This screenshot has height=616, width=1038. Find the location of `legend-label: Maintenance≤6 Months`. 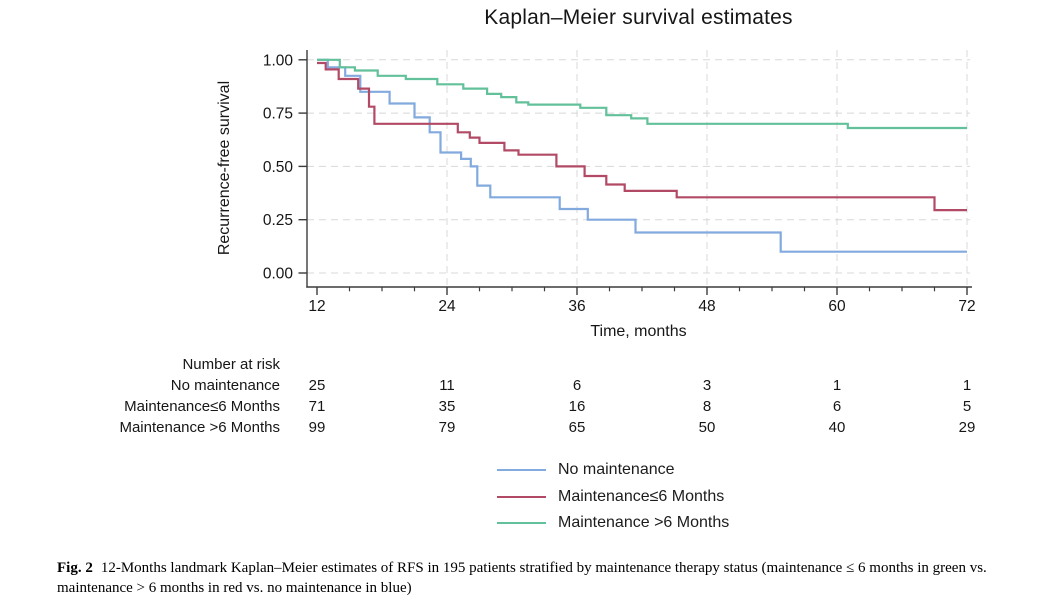

legend-label: Maintenance≤6 Months is located at coordinates (641, 496).